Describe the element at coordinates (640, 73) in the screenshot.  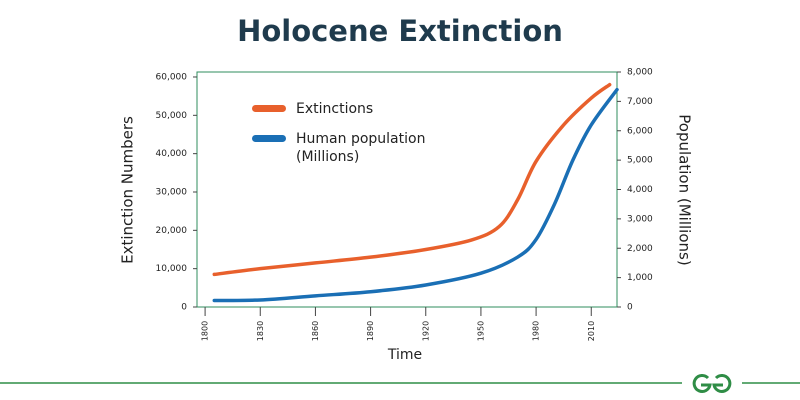
I see `y2-tick-label: 8,000` at that location.